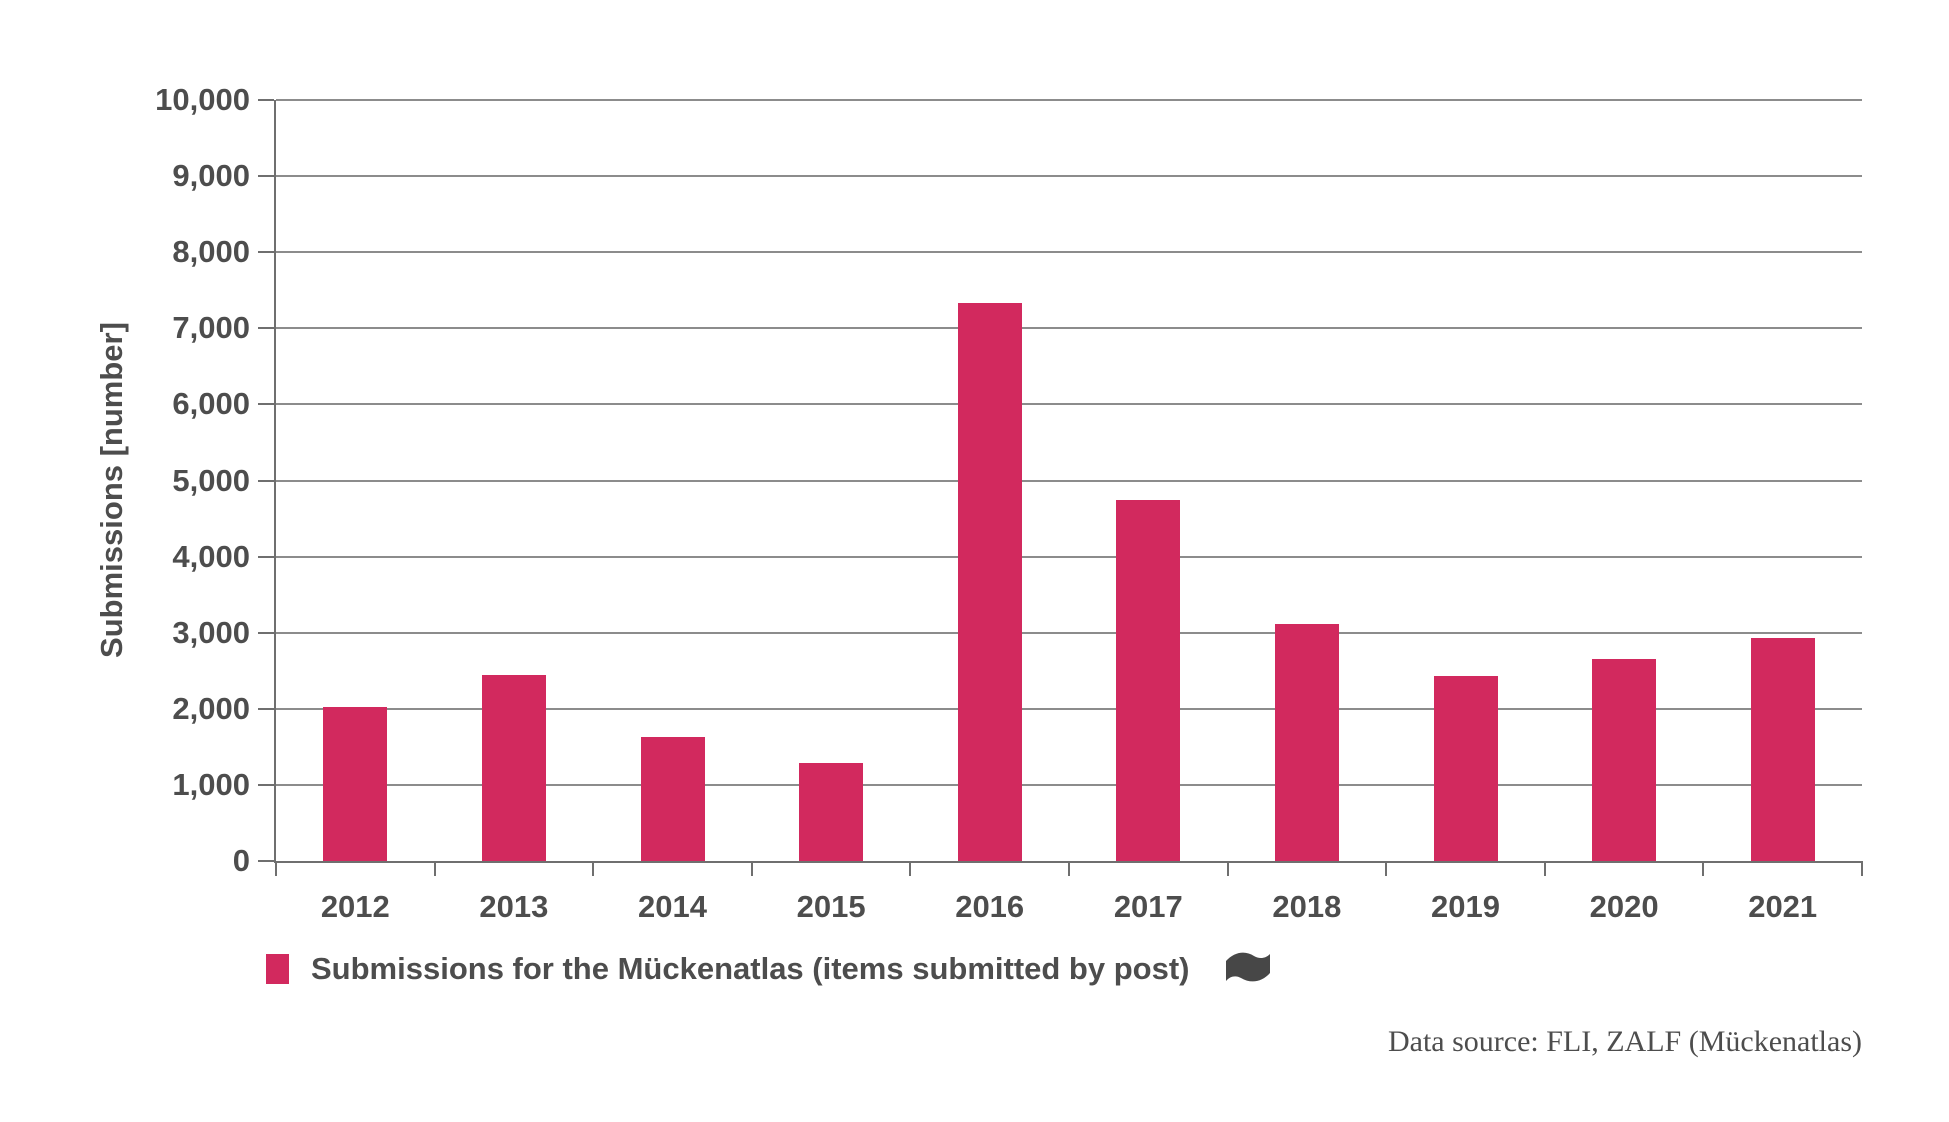 The height and width of the screenshot is (1122, 1949). Describe the element at coordinates (211, 708) in the screenshot. I see `y-tick-label-2000: 2,000` at that location.